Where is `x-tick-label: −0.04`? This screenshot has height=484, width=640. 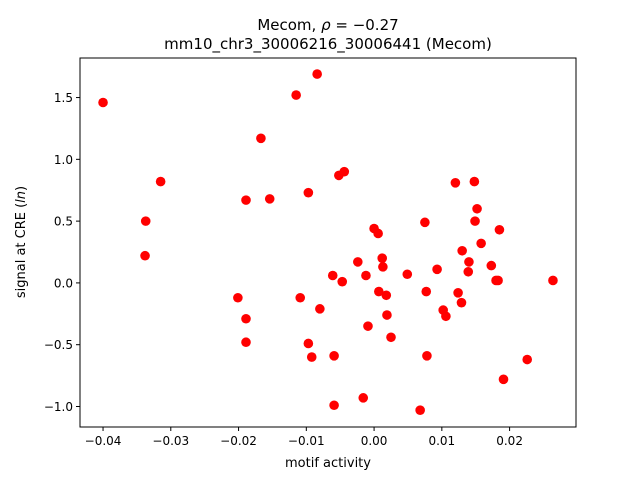 x-tick-label: −0.04 is located at coordinates (103, 441).